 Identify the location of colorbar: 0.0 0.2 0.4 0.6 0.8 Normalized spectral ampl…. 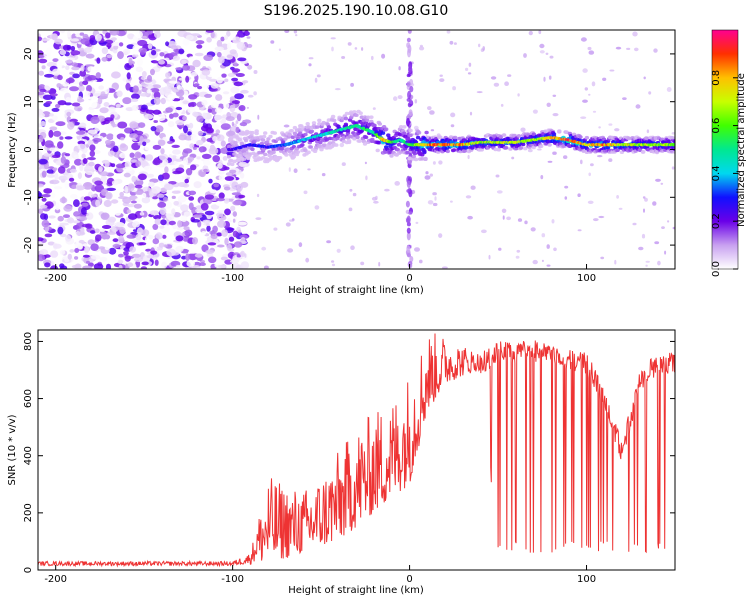
(729, 153).